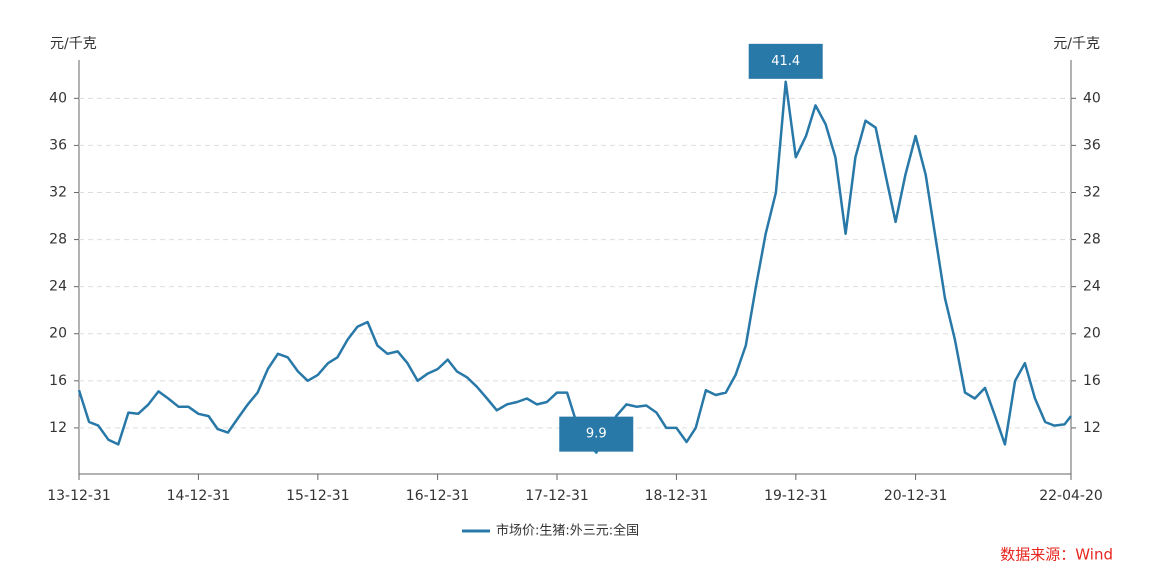 The height and width of the screenshot is (582, 1150). Describe the element at coordinates (58, 192) in the screenshot. I see `y-tick-label: 32` at that location.